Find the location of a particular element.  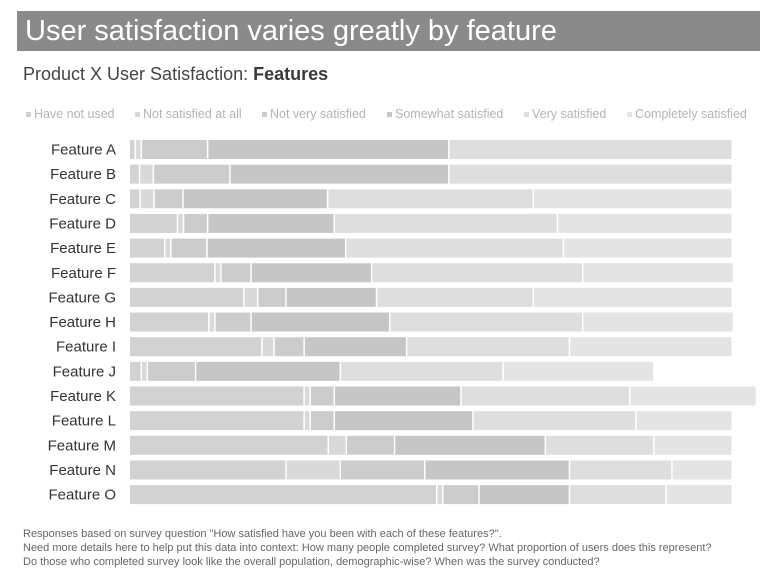

bar-segment-feature-e-not-very-satisfied is located at coordinates (189, 248).